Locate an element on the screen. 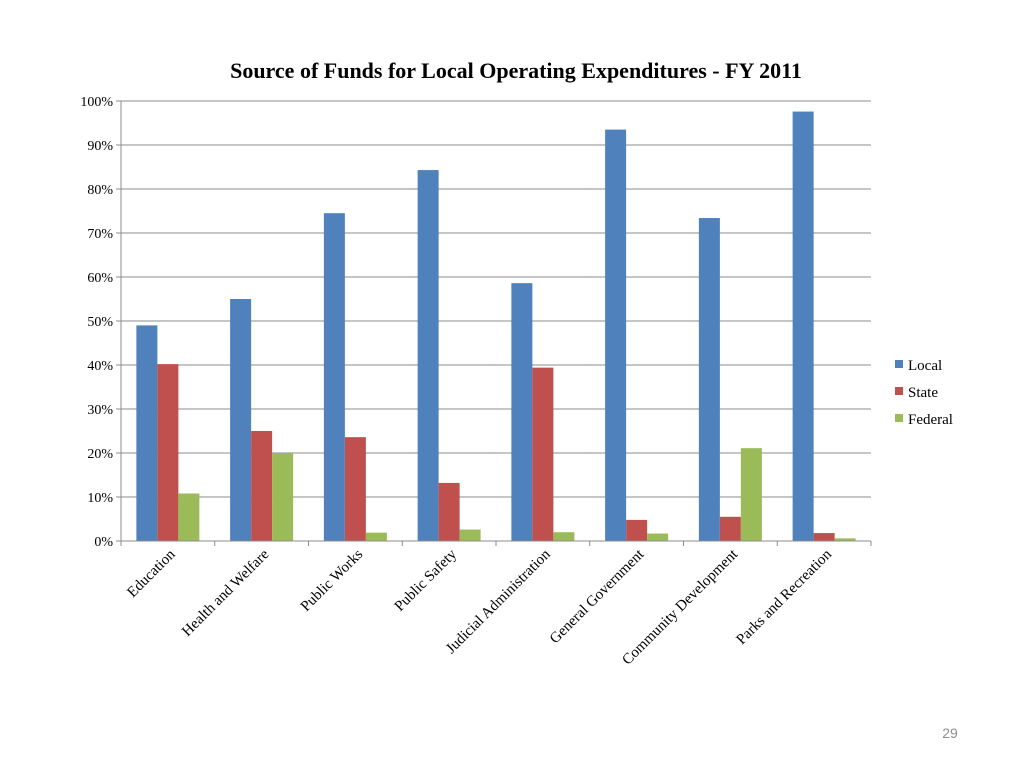  y-tick-label: 20% is located at coordinates (100, 454).